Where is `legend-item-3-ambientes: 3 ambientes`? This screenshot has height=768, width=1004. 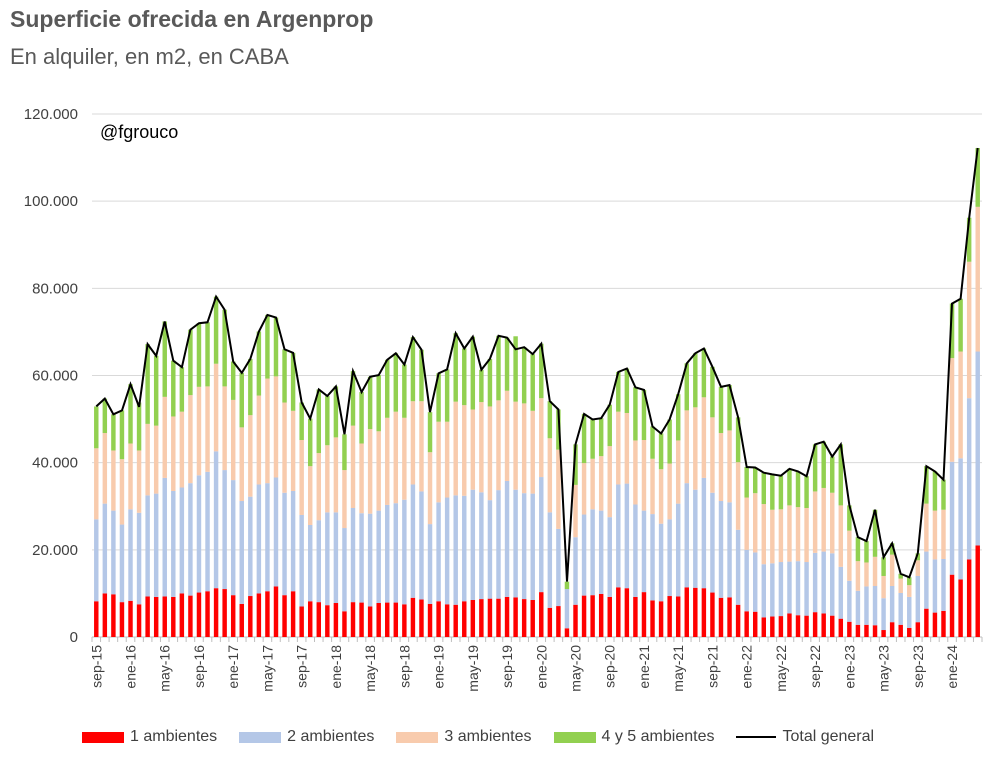 legend-item-3-ambientes: 3 ambientes is located at coordinates (464, 737).